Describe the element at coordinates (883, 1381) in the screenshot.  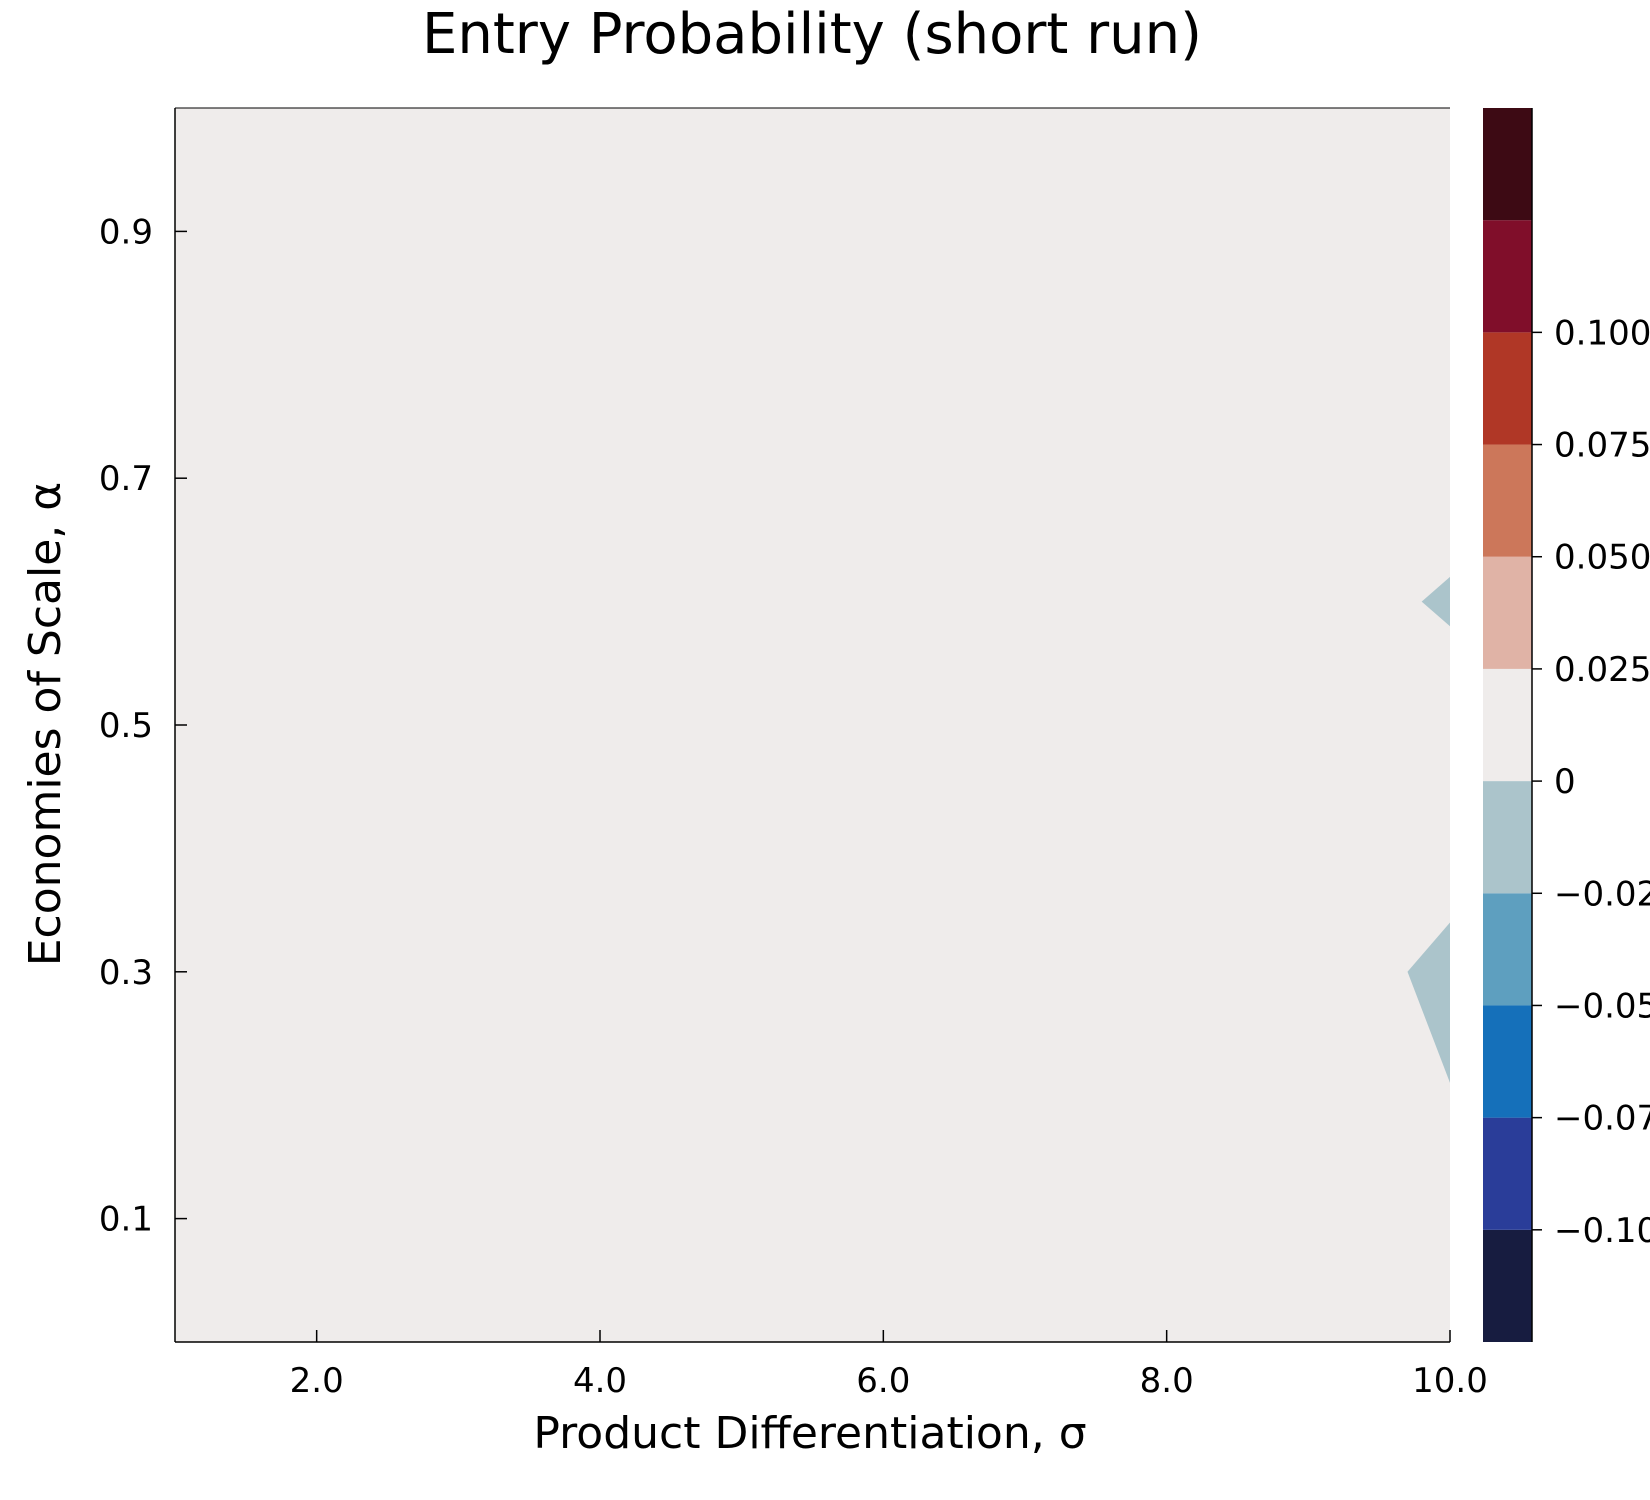
I see `x-tick-label: 6.0` at that location.